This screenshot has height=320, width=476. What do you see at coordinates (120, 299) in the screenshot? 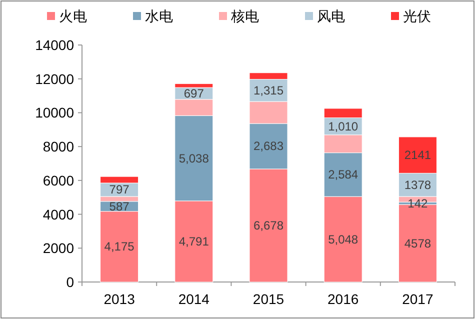
I see `x-tick-label: 2013` at bounding box center [120, 299].